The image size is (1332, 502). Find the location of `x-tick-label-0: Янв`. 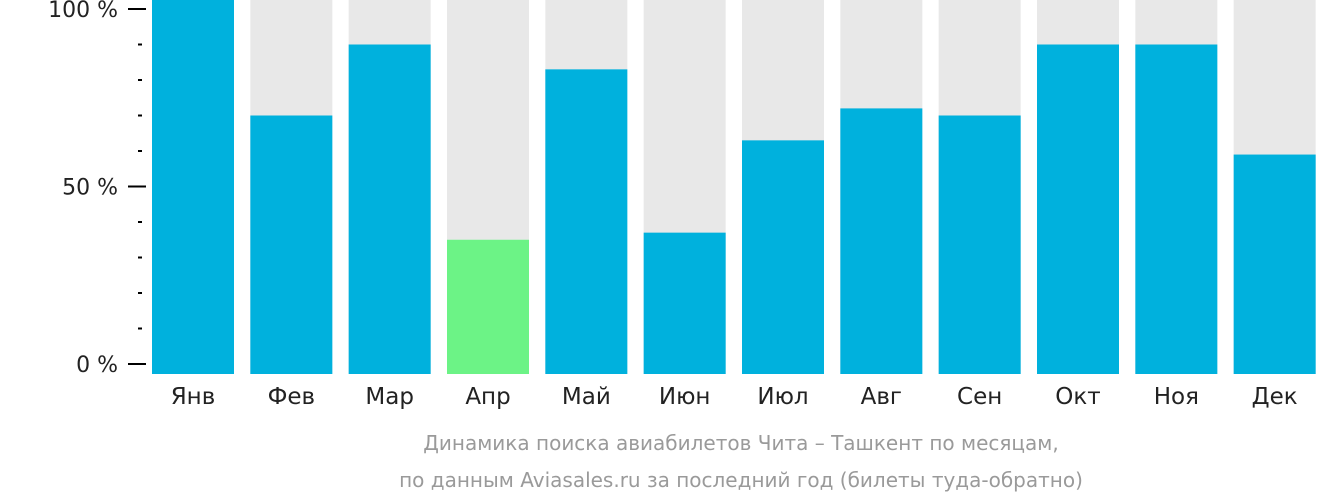

x-tick-label-0: Янв is located at coordinates (193, 397).